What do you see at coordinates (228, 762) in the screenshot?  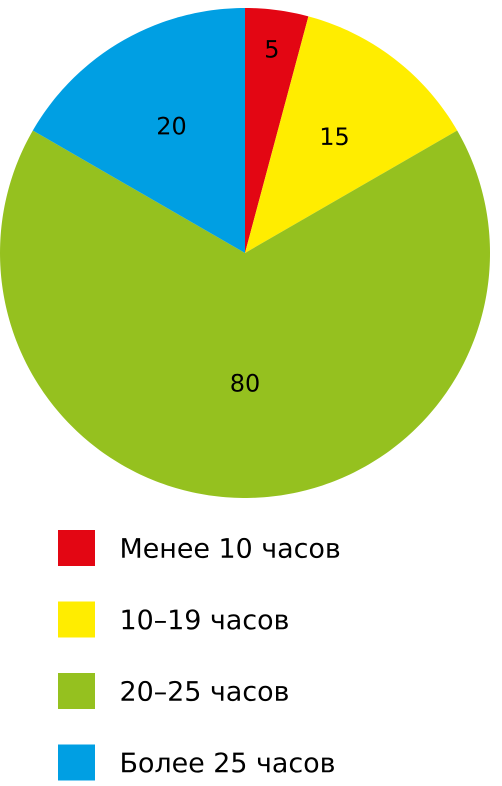 I see `legend-label: Более 25 часов` at bounding box center [228, 762].